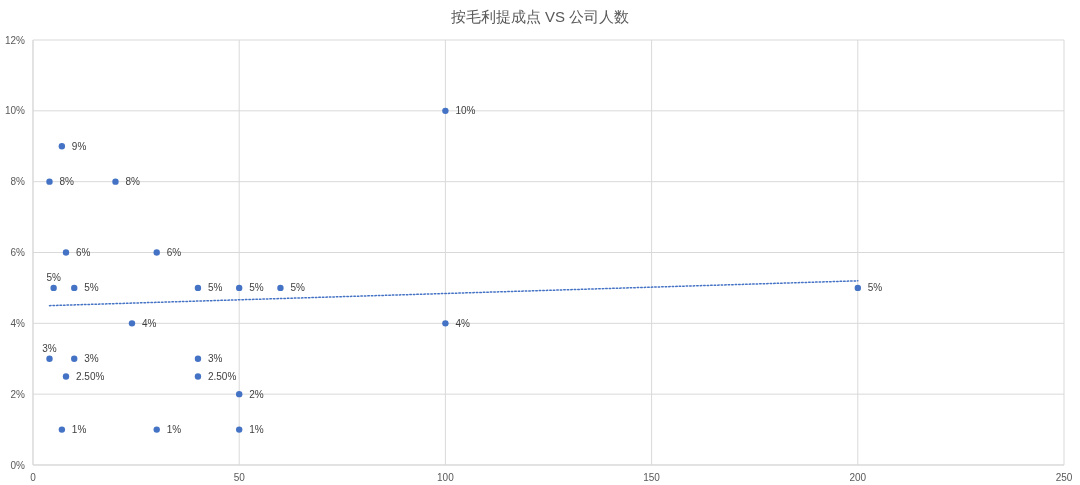  What do you see at coordinates (17, 465) in the screenshot?
I see `ytick: 0%` at bounding box center [17, 465].